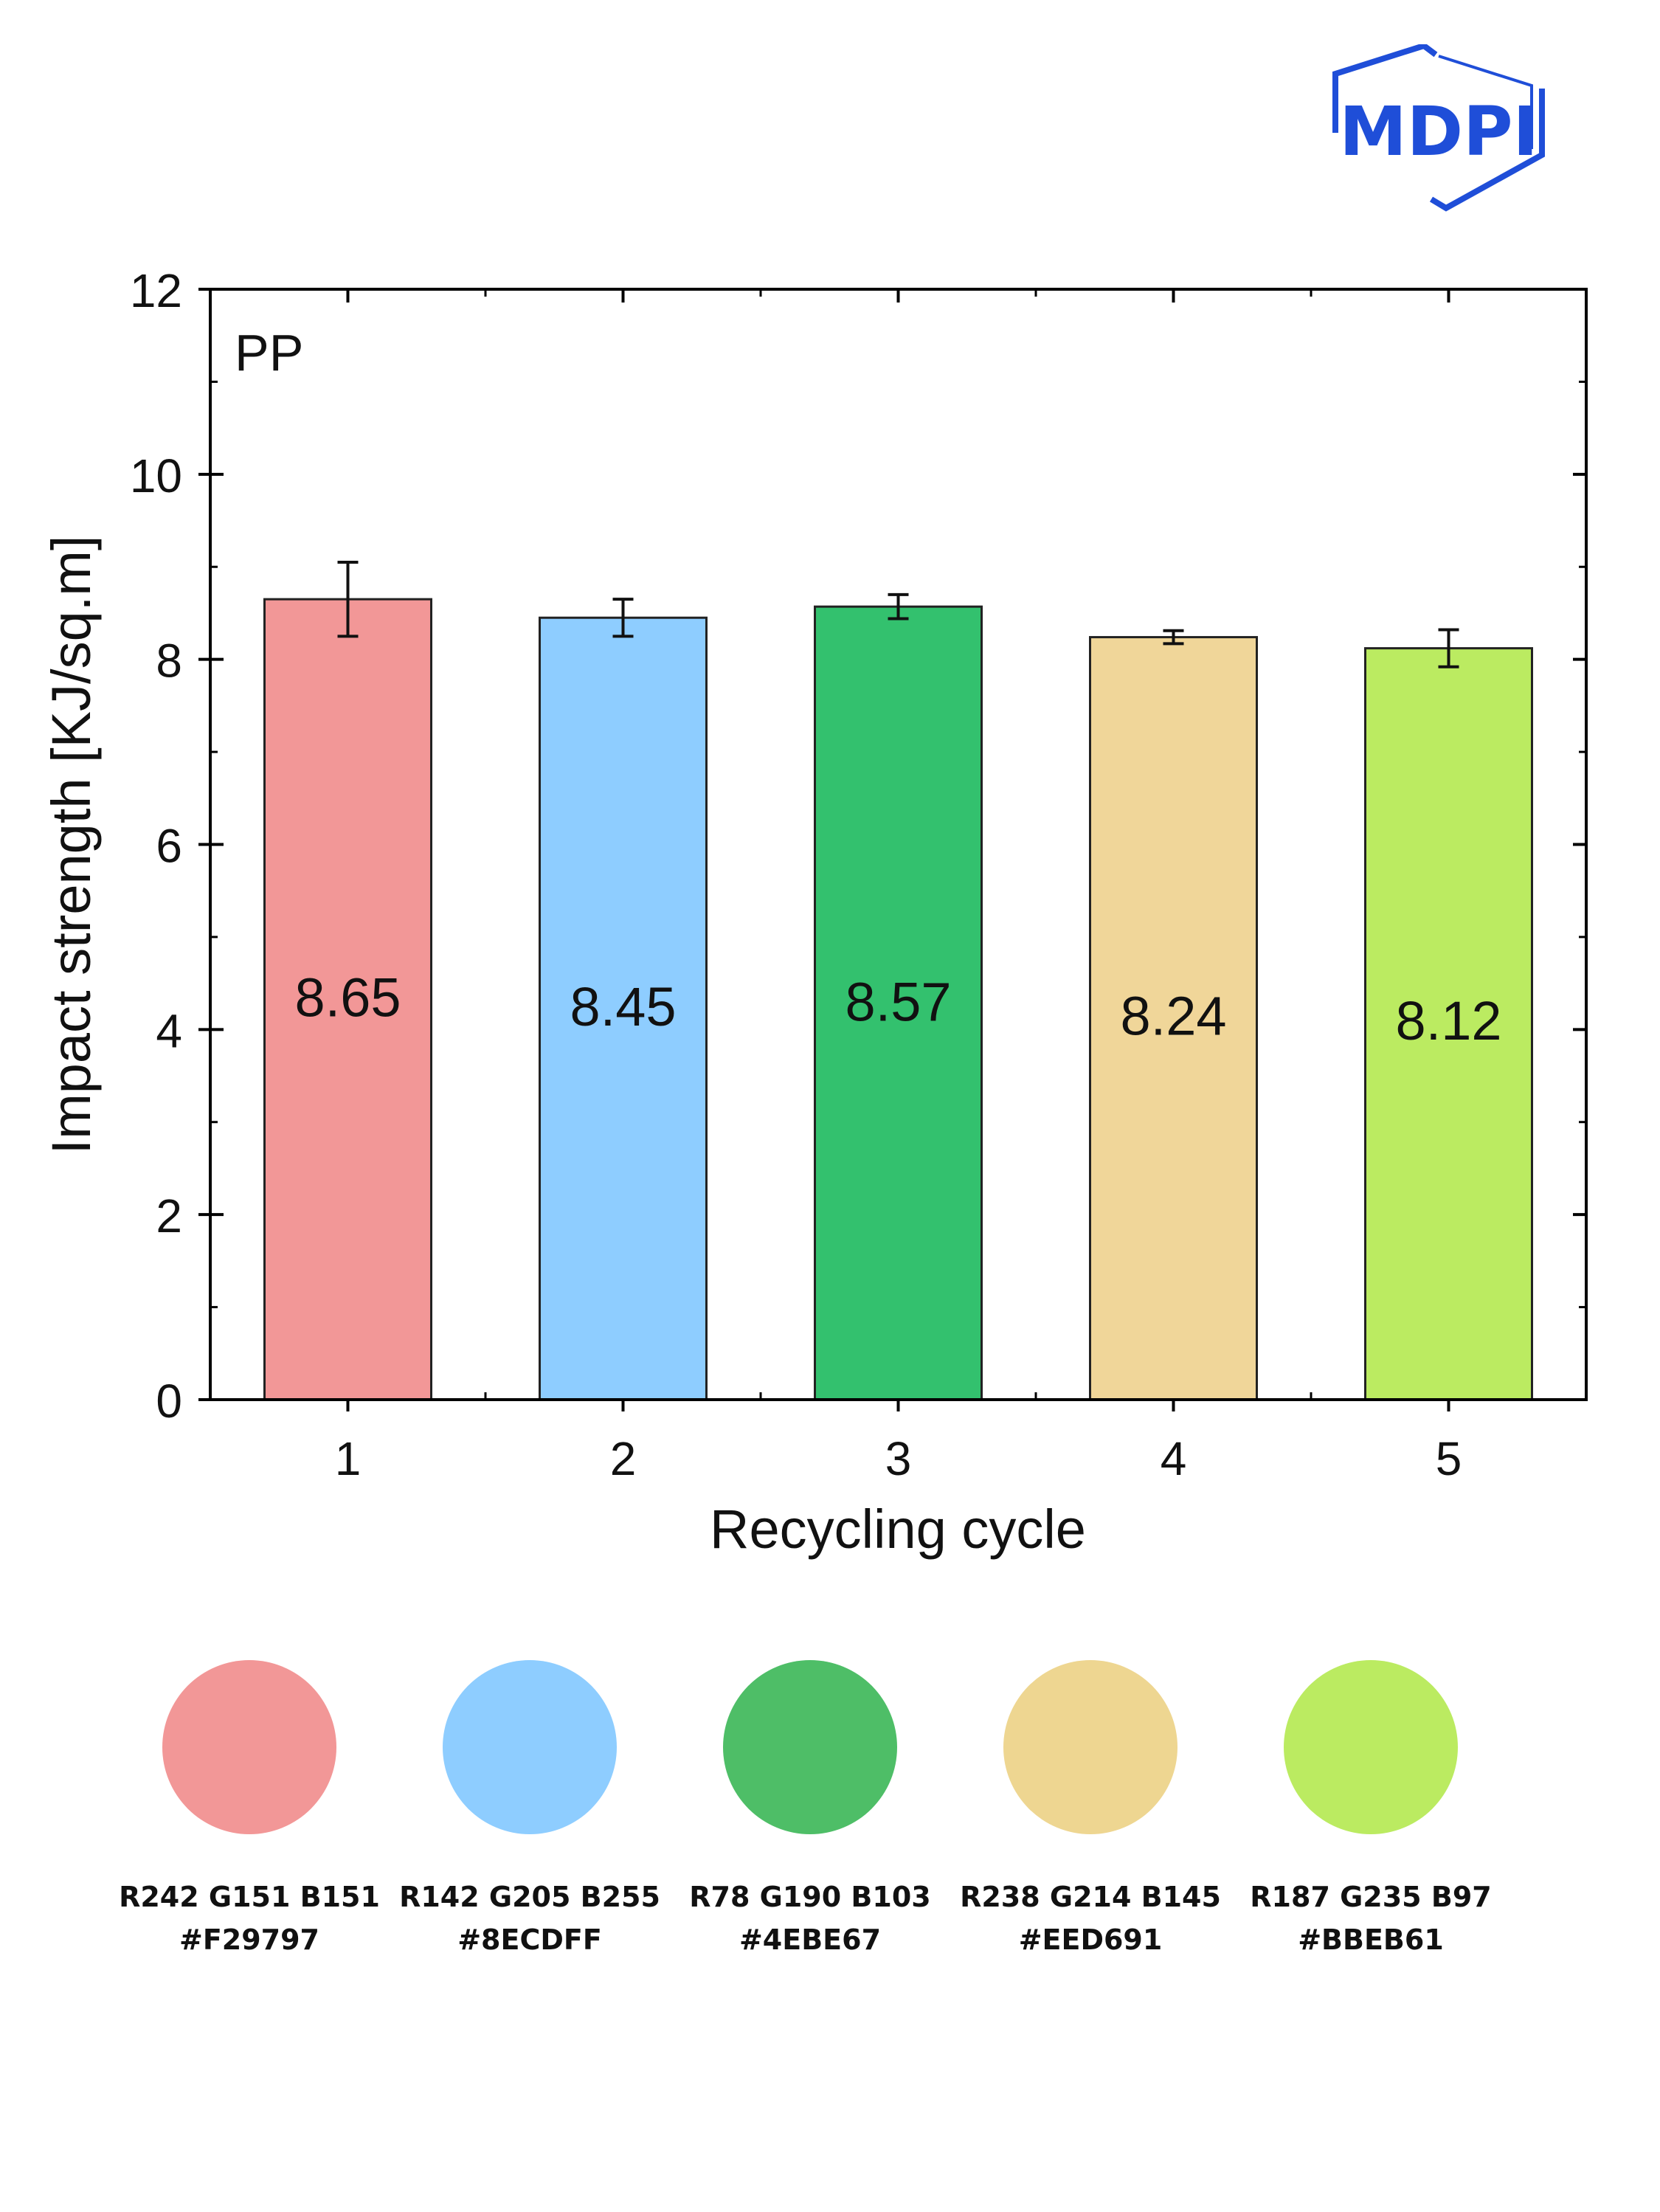 This screenshot has height=2212, width=1660. I want to click on swatch-2: R142 G205 B255 #8ECDFF, so click(530, 1810).